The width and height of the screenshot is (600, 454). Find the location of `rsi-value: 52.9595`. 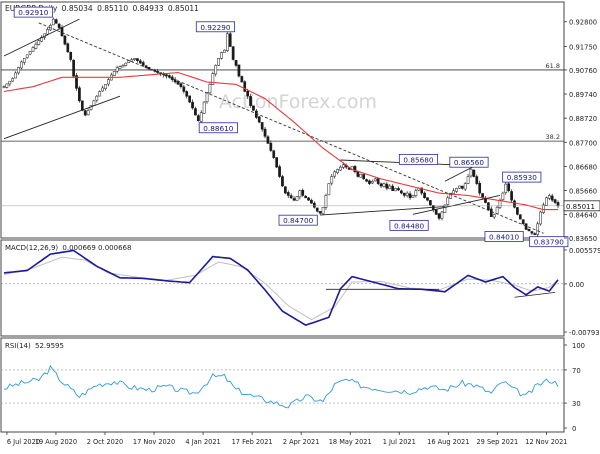

rsi-value: 52.9595 is located at coordinates (49, 346).